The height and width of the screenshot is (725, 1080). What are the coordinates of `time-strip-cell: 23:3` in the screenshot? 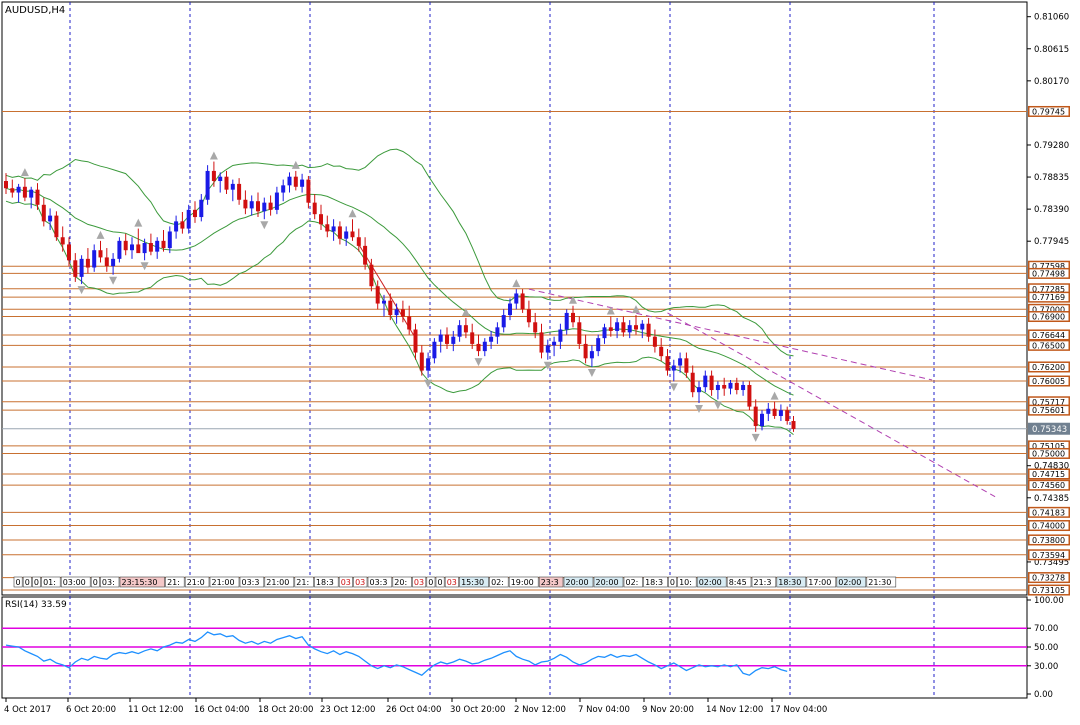 It's located at (551, 582).